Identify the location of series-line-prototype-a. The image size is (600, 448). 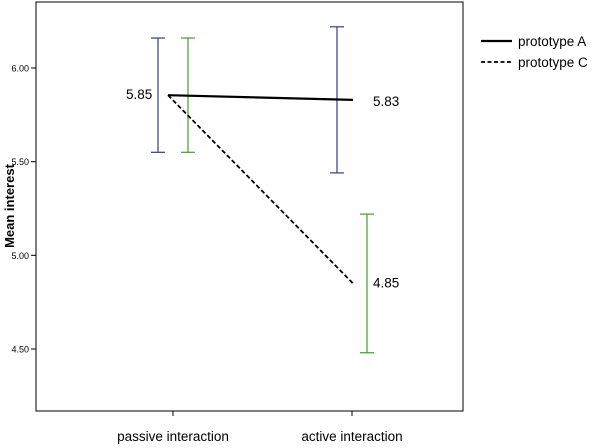
(260, 97).